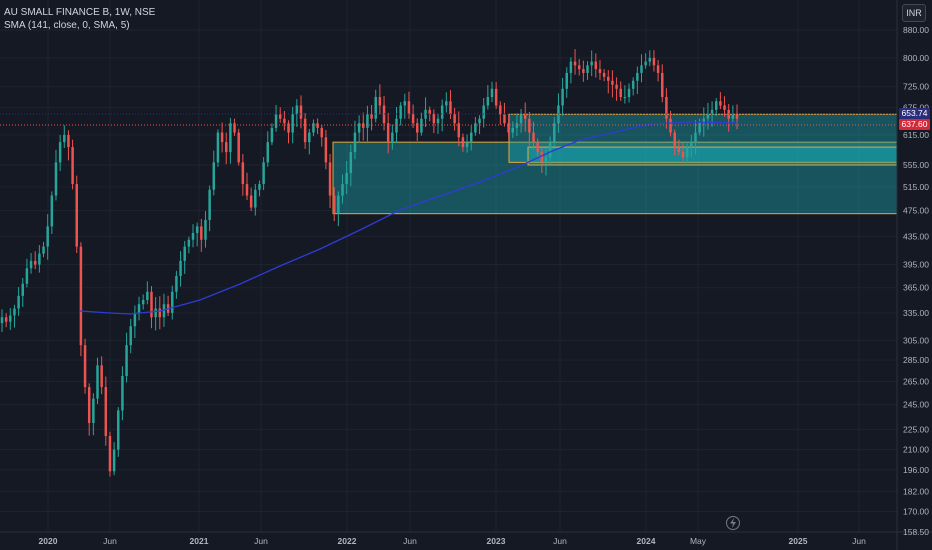 This screenshot has width=932, height=550. Describe the element at coordinates (916, 58) in the screenshot. I see `y-tick-label: 800.00` at that location.